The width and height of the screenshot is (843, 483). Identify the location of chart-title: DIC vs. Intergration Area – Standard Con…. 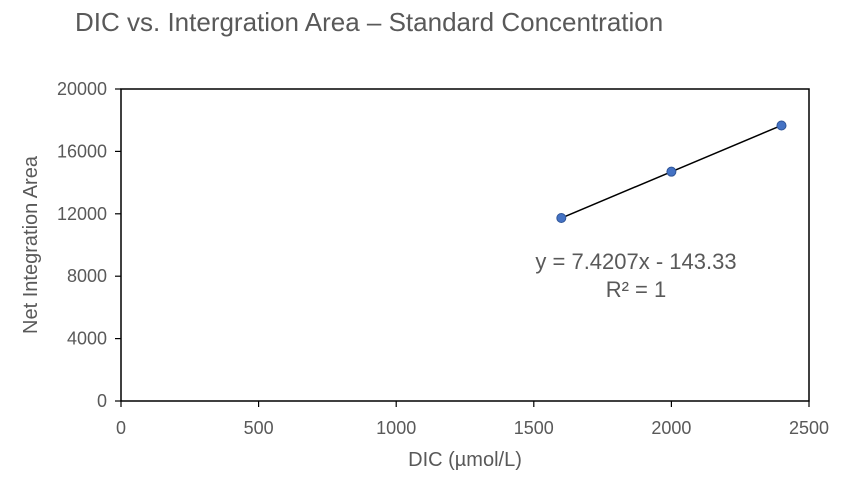
(369, 22).